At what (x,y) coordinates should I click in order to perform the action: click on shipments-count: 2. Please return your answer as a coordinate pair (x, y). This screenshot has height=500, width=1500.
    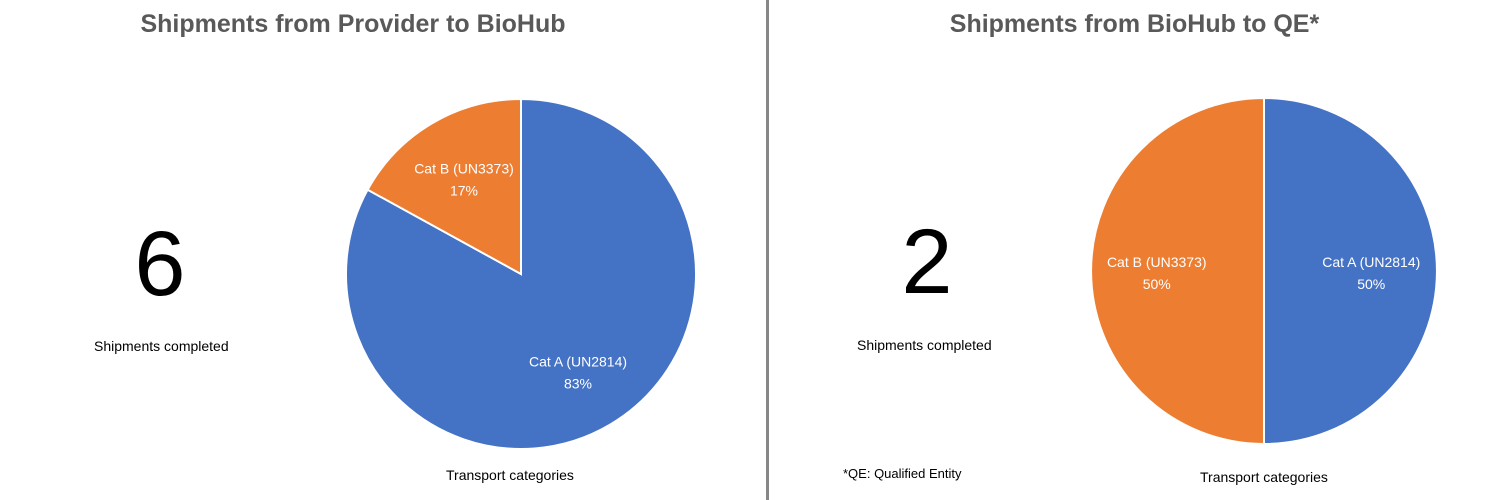
    Looking at the image, I should click on (927, 262).